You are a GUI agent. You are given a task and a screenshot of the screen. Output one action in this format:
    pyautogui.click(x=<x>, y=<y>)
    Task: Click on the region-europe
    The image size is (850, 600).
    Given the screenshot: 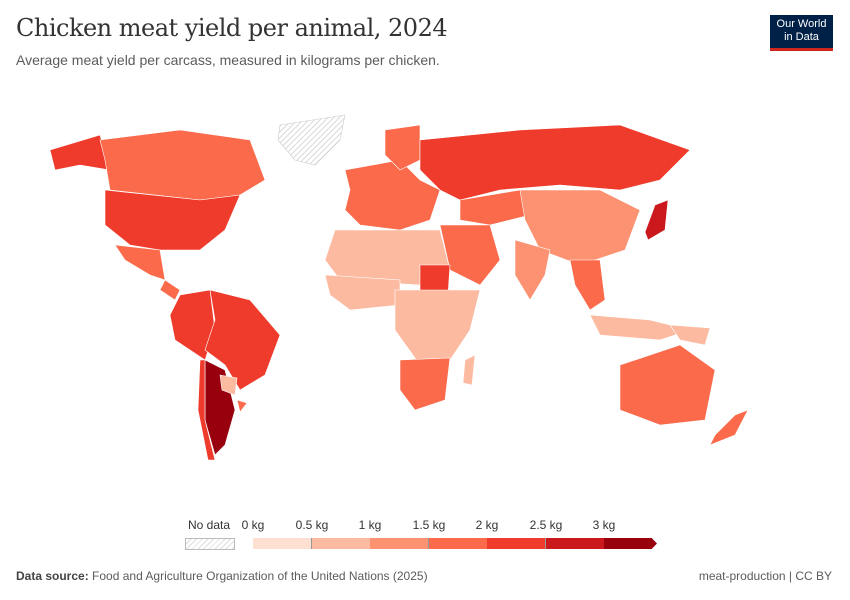 What is the action you would take?
    pyautogui.click(x=392, y=195)
    